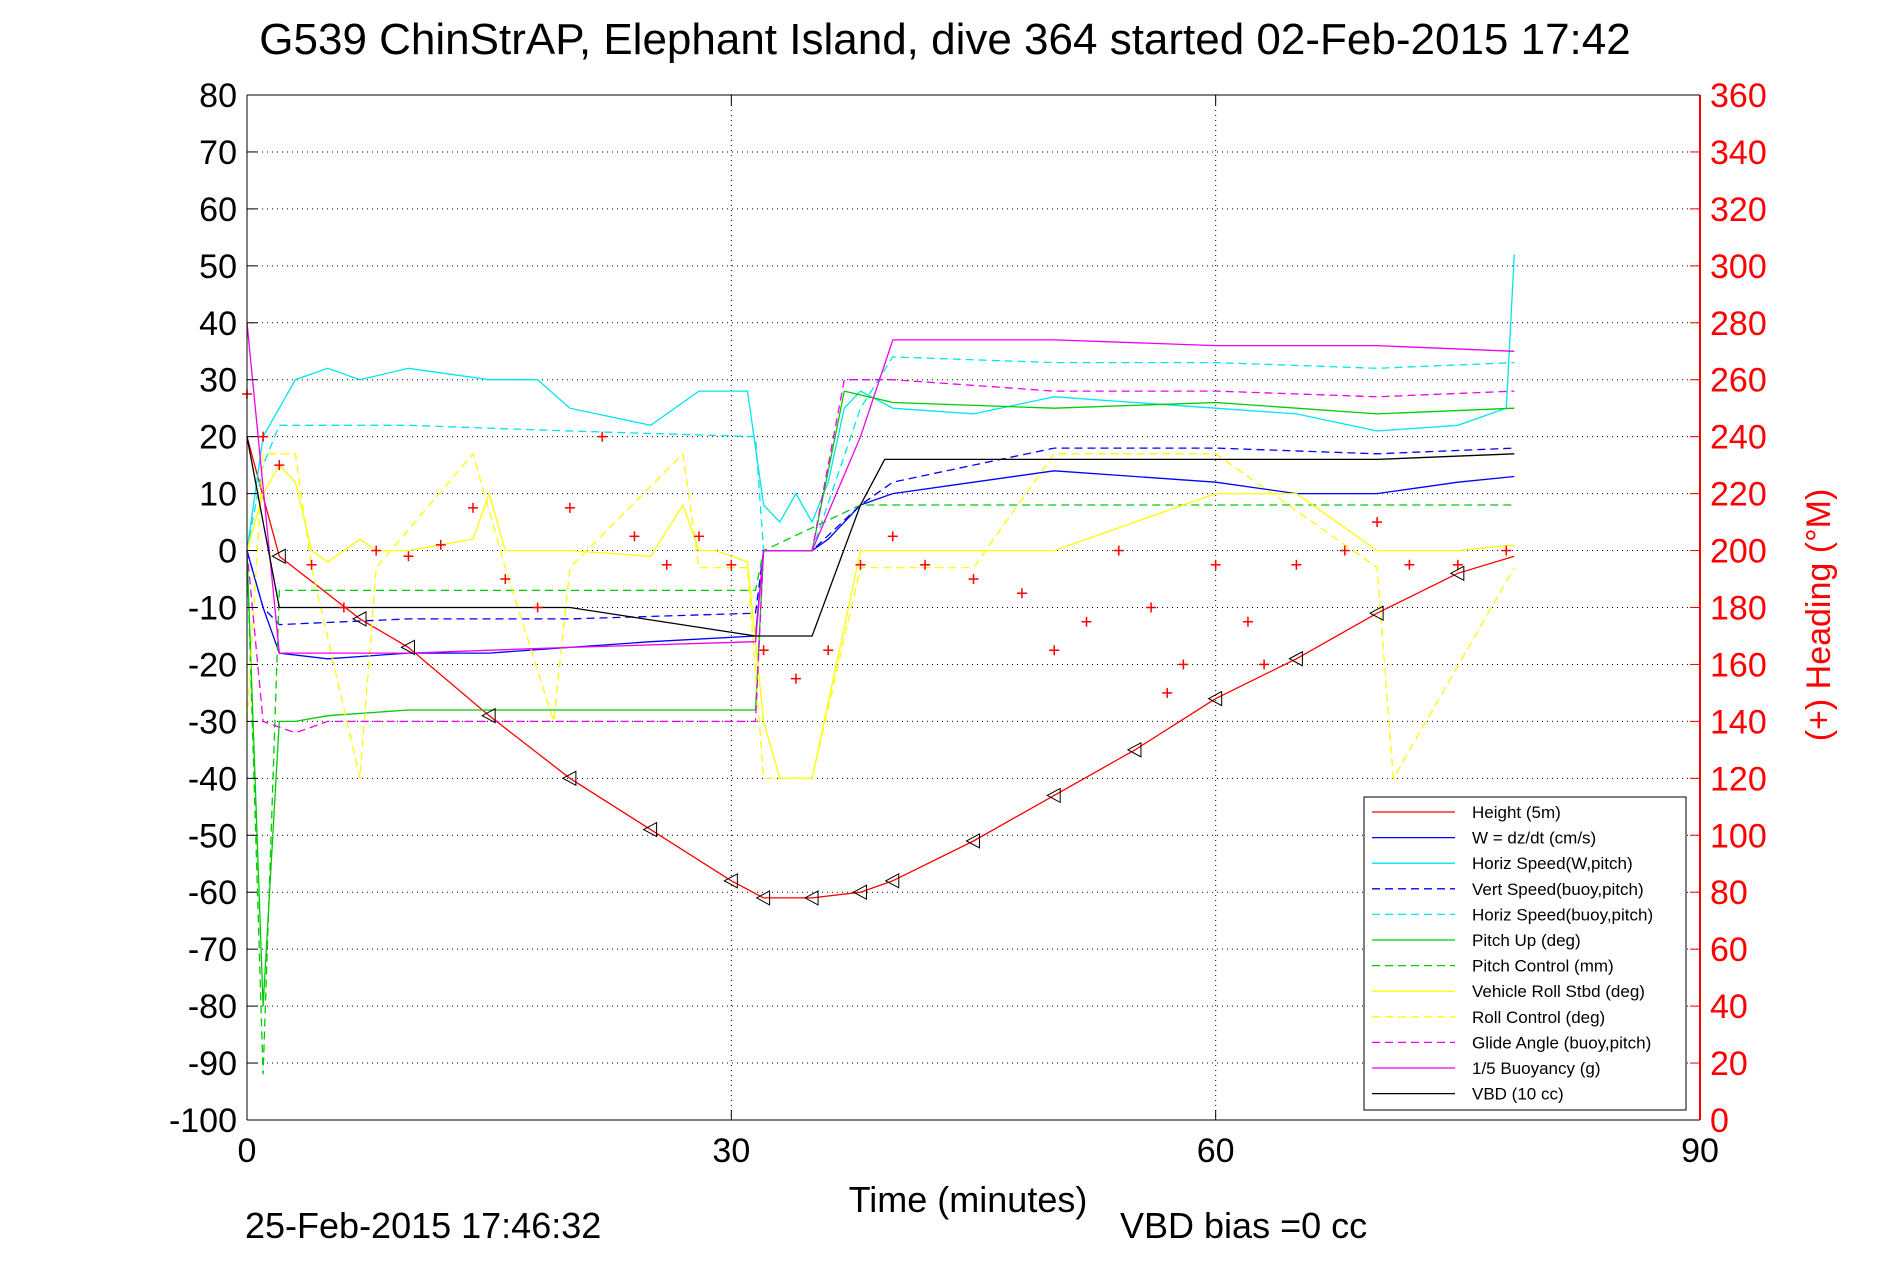 The width and height of the screenshot is (1891, 1262). I want to click on series-line-vbd-10-cc, so click(880, 536).